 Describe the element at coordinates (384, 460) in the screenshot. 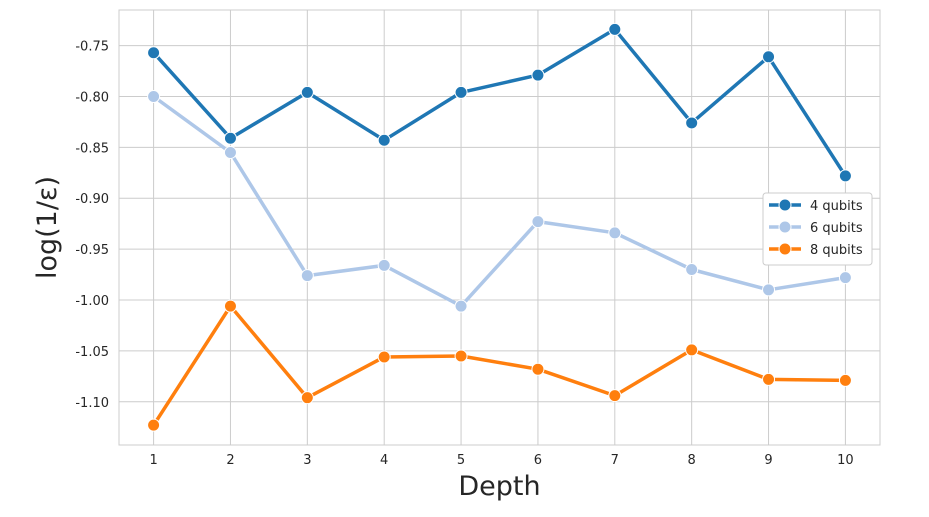

I see `x-tick-label: 4` at that location.